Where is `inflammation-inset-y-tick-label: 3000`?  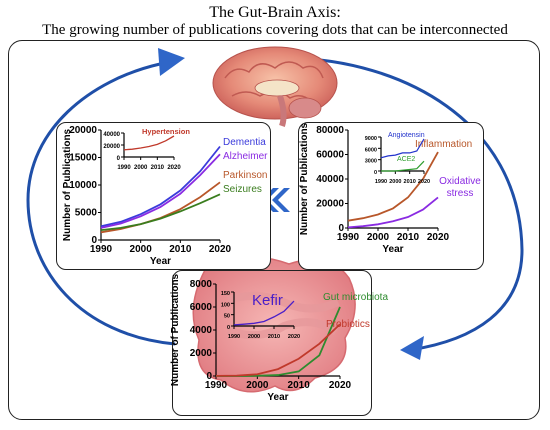 inflammation-inset-y-tick-label: 3000 is located at coordinates (371, 162).